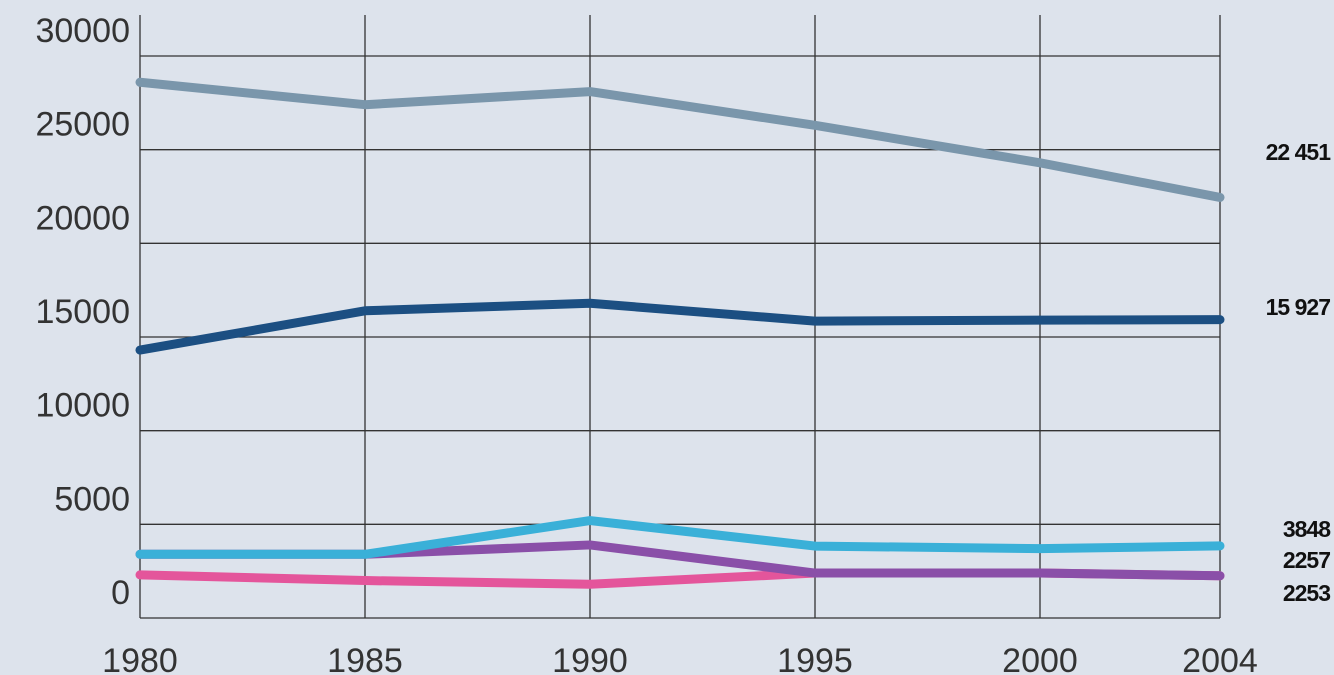 This screenshot has height=675, width=1334. I want to click on x-tick-label: 2000, so click(1040, 658).